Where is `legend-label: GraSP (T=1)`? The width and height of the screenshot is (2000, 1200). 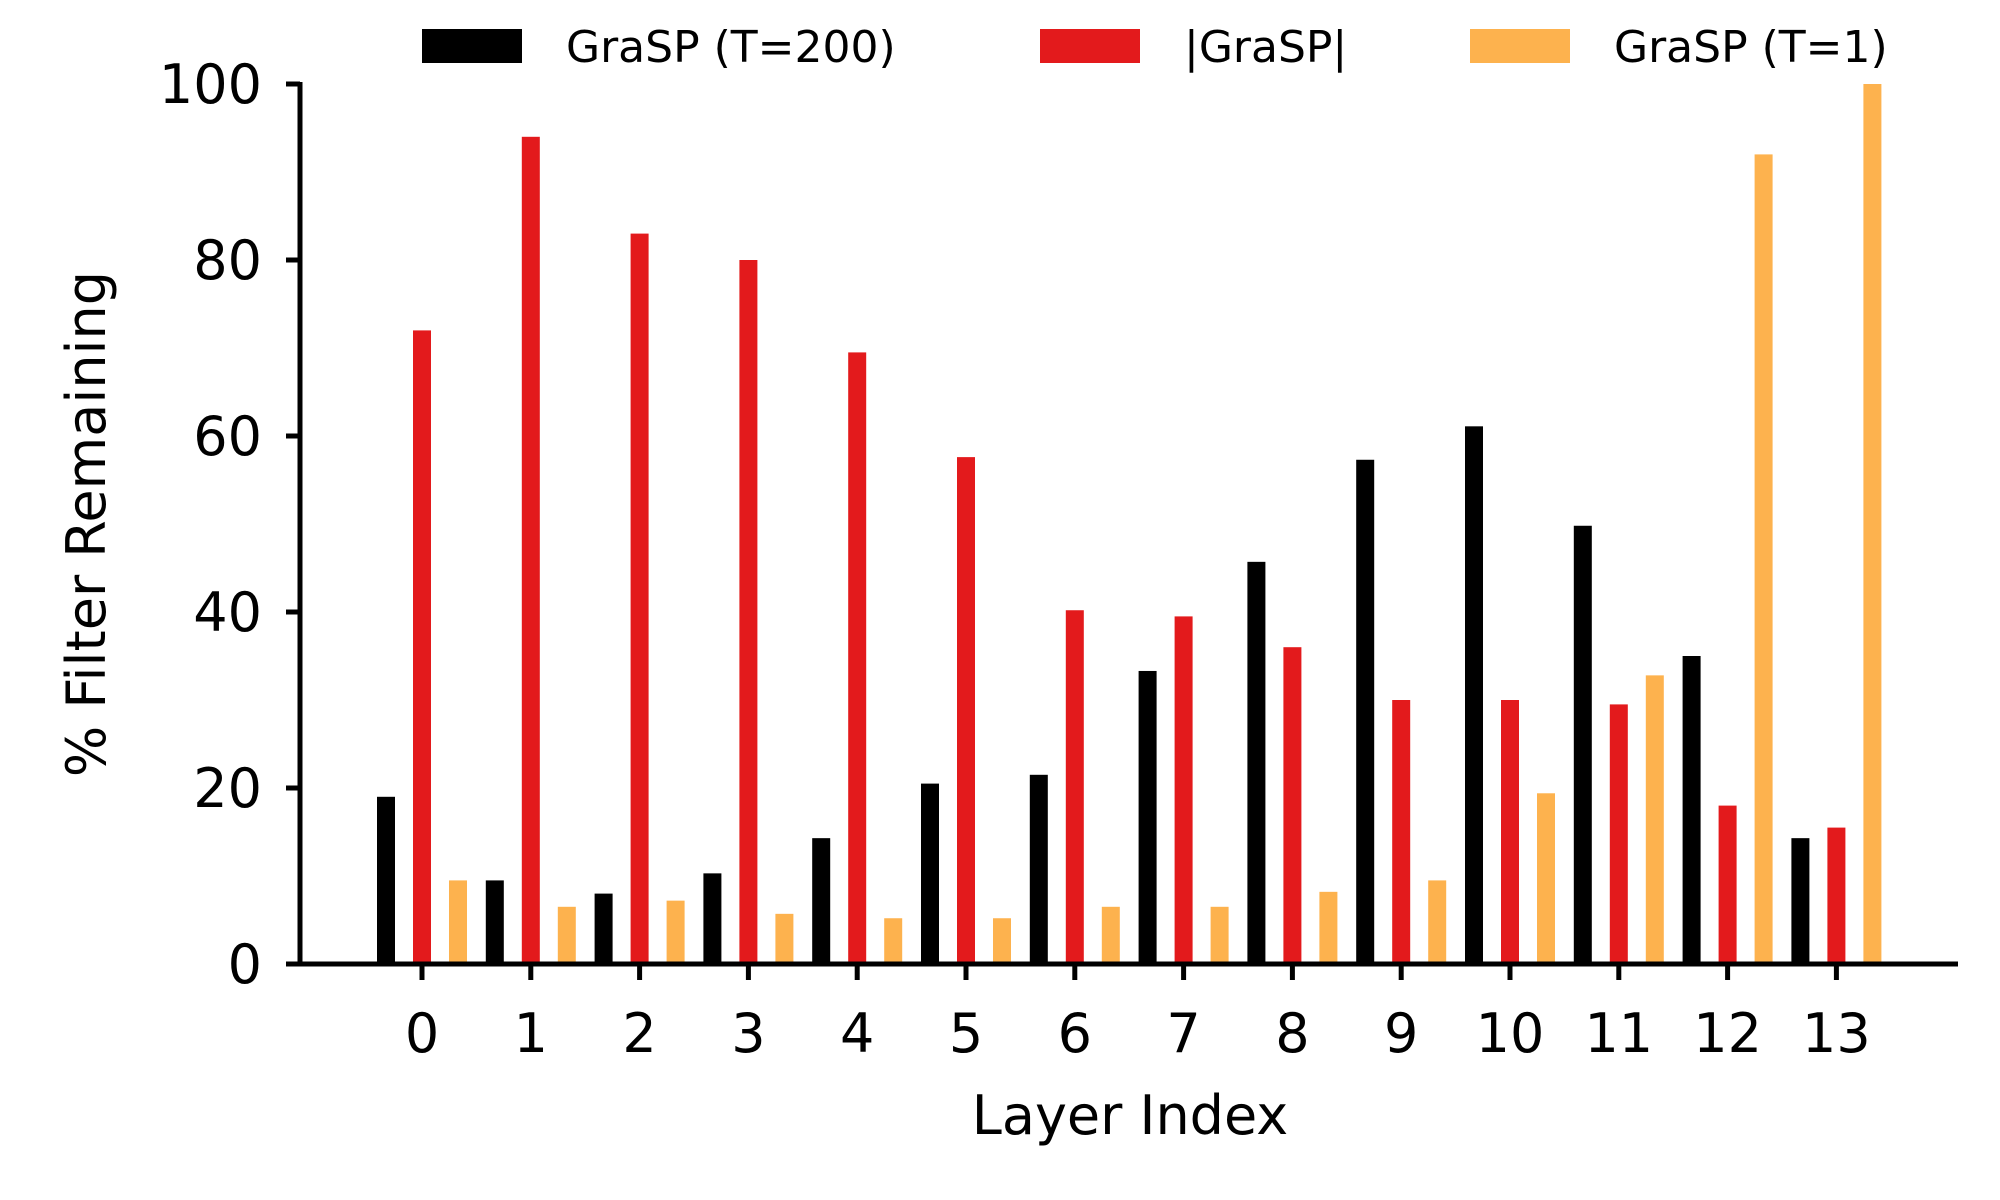 legend-label: GraSP (T=1) is located at coordinates (1751, 47).